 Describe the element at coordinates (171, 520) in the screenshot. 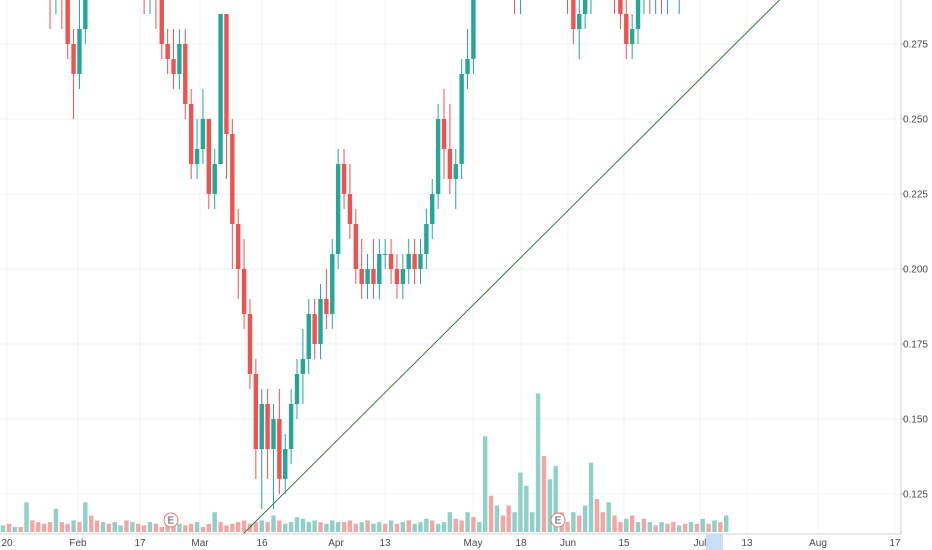

I see `earnings-marker` at that location.